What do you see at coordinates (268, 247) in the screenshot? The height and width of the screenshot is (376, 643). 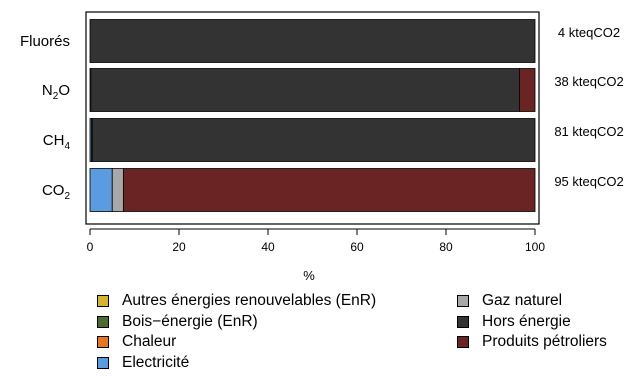 I see `x-tick-label: 40` at bounding box center [268, 247].